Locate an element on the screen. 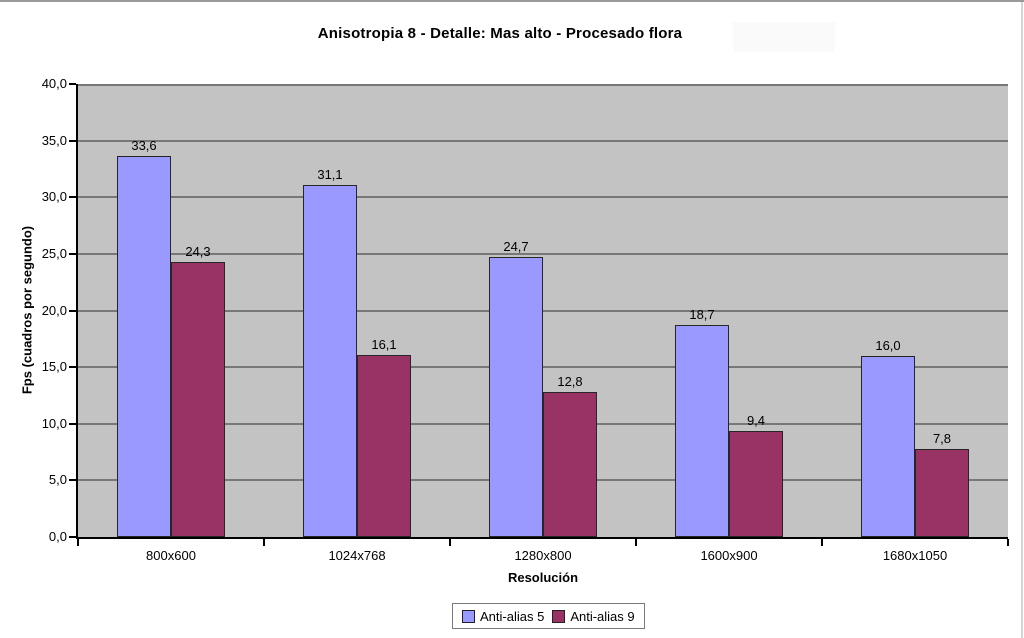 Image resolution: width=1024 pixels, height=638 pixels. legend-label: Anti-alias 9 is located at coordinates (602, 616).